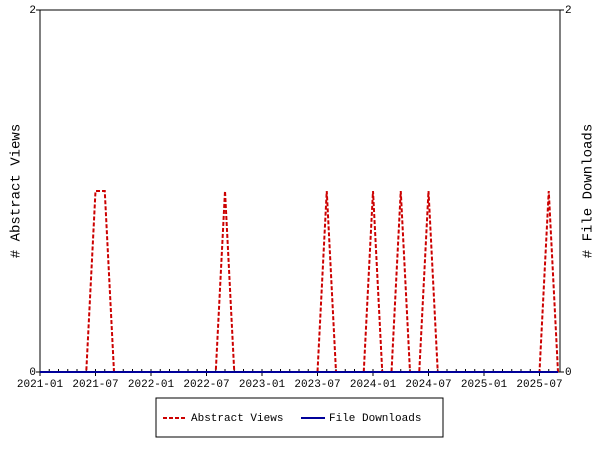  I want to click on x-tick-label: 2025-01, so click(484, 385).